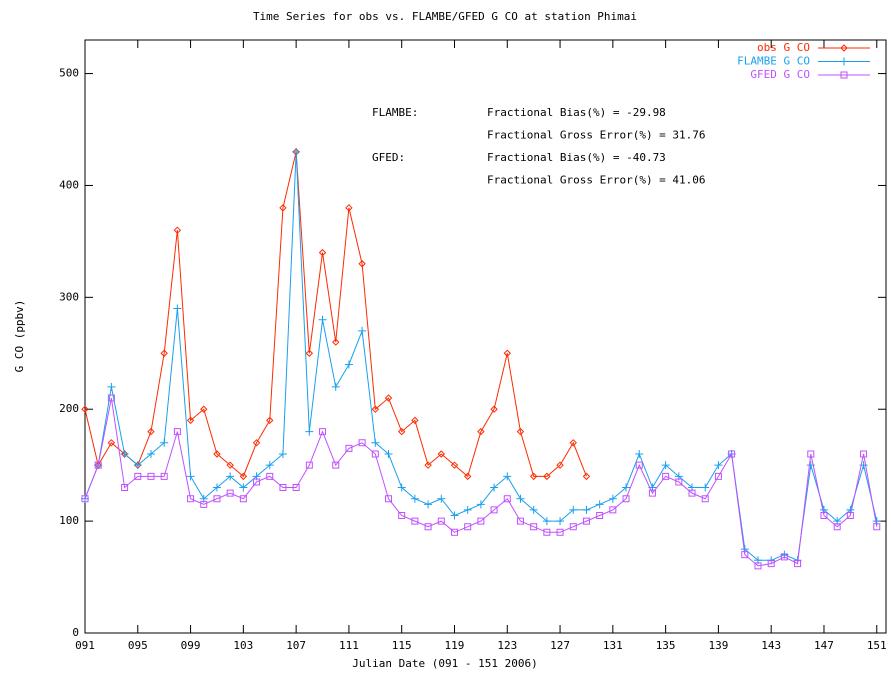 The image size is (891, 679). Describe the element at coordinates (773, 61) in the screenshot. I see `legend-label: FLAMBE G CO` at that location.